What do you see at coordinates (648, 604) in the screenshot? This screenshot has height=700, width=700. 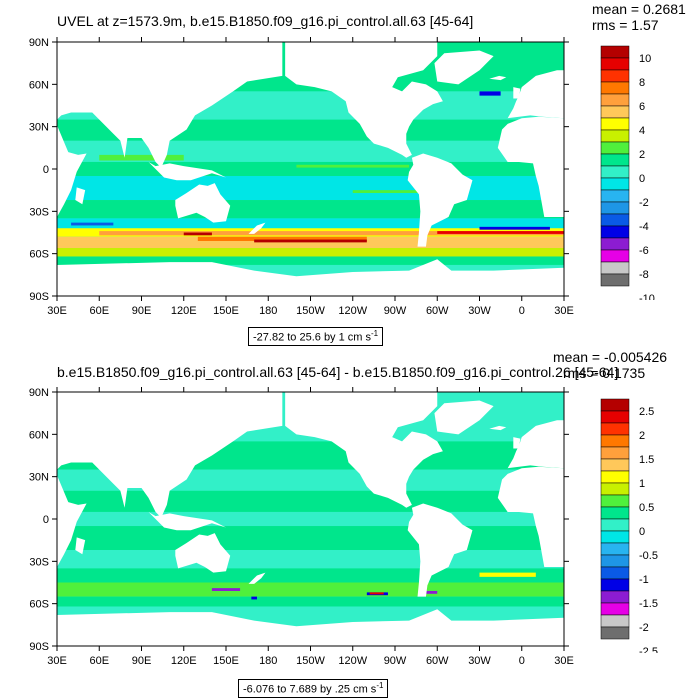 I see `colorbar-label: -1.5` at bounding box center [648, 604].